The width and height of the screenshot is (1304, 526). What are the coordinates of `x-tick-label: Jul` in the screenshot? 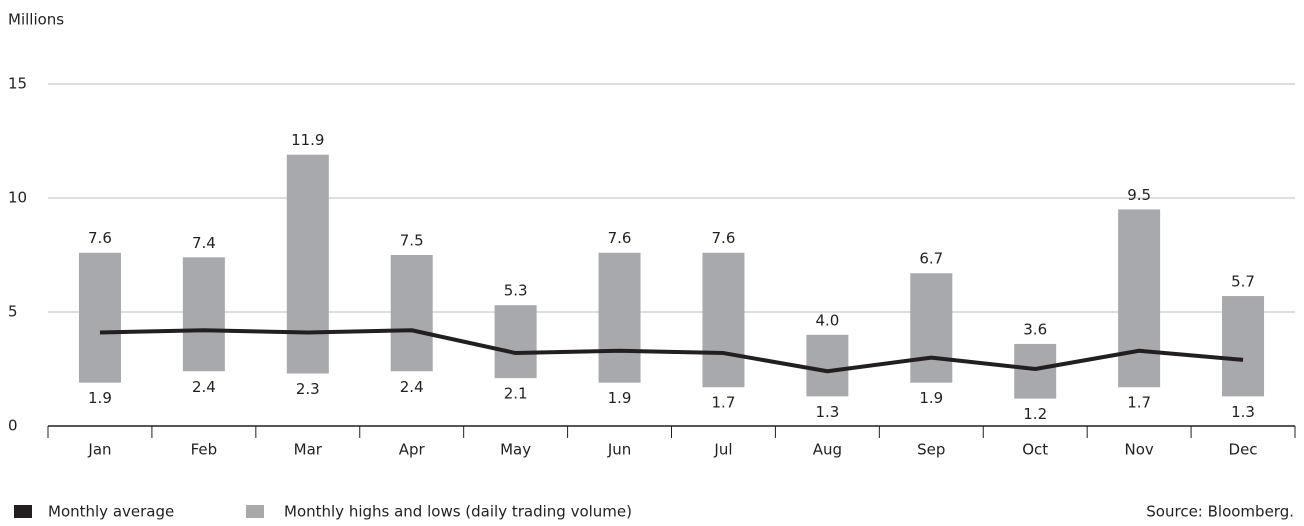 It's located at (722, 450).